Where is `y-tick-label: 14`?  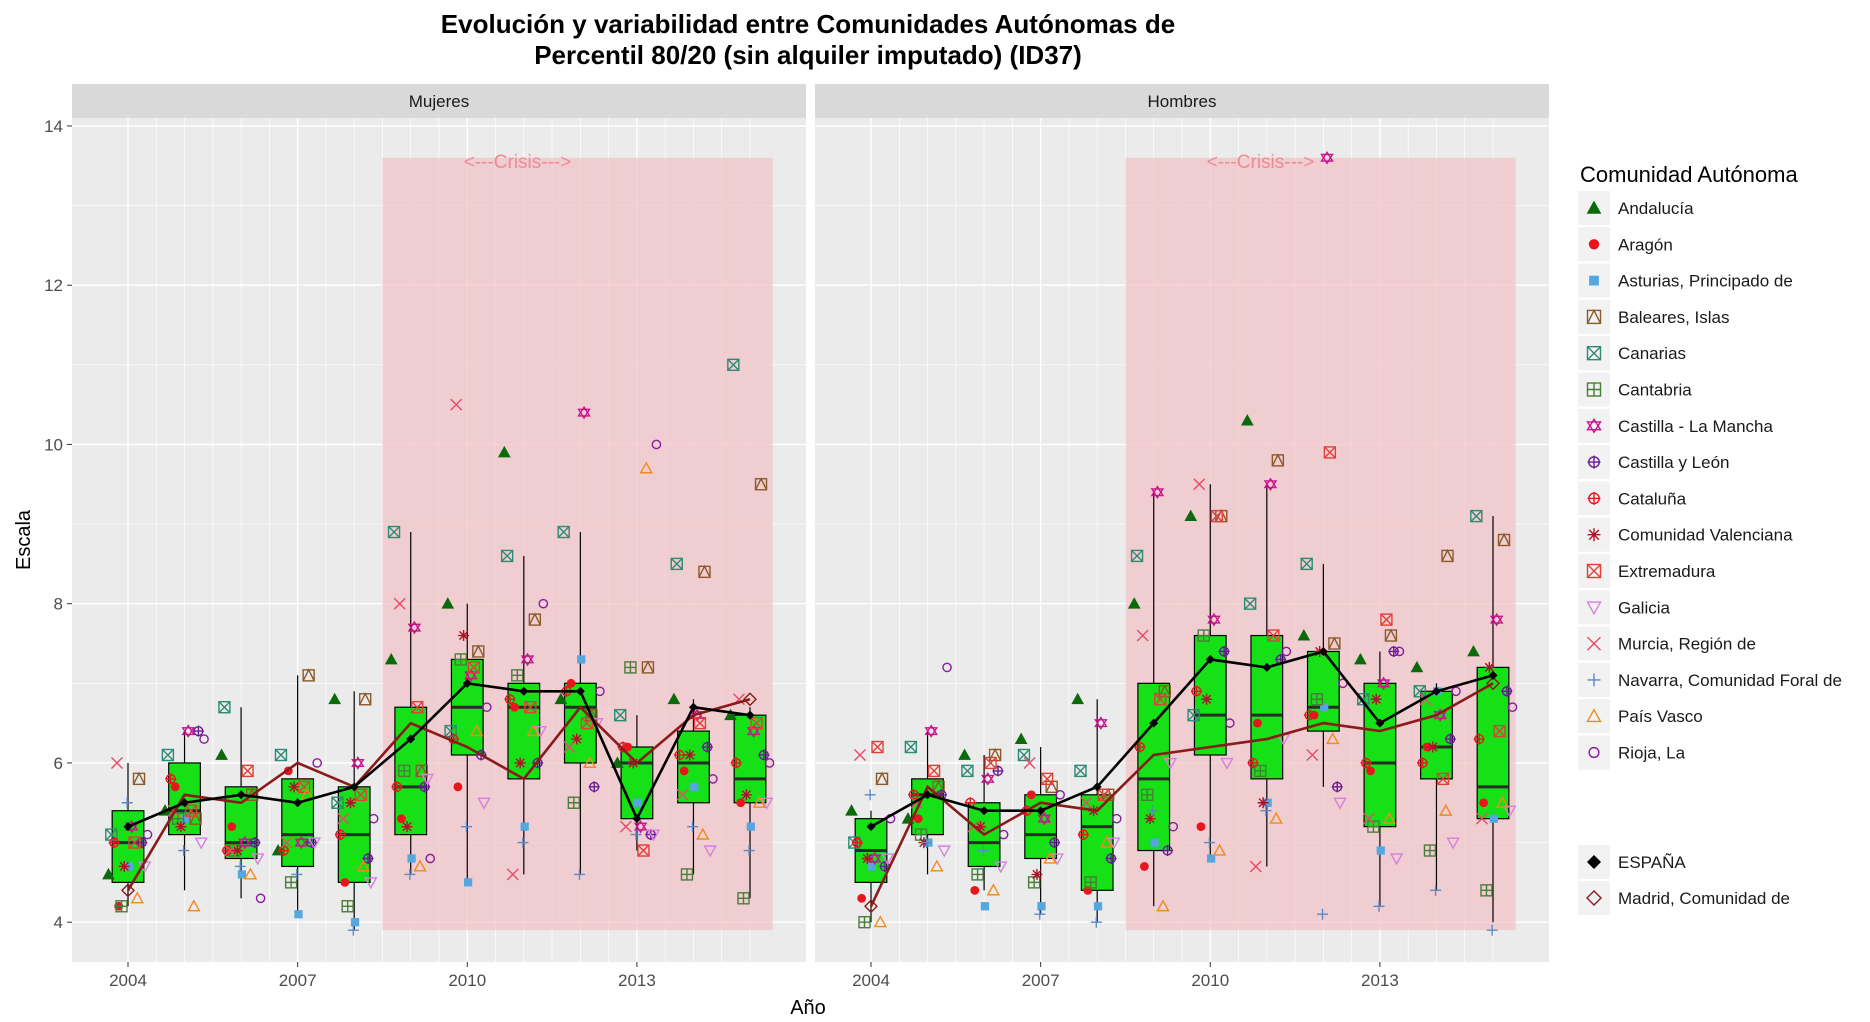
y-tick-label: 14 is located at coordinates (53, 126).